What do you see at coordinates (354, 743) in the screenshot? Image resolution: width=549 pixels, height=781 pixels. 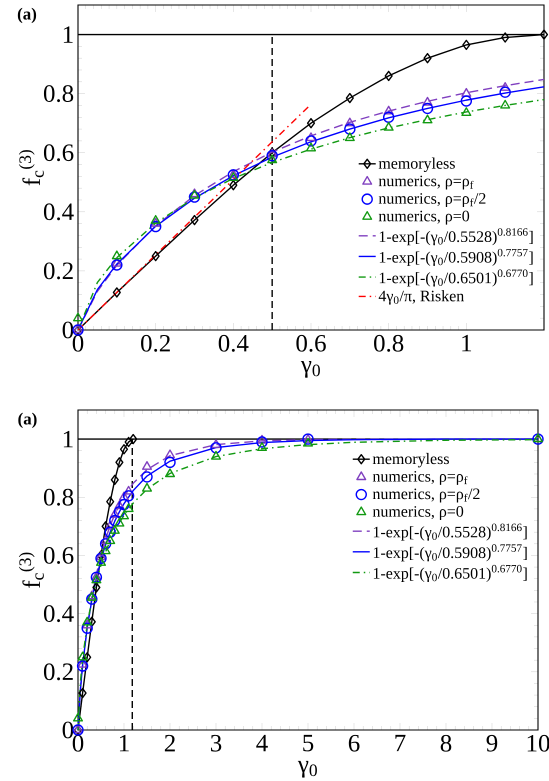 I see `x-tick-label: 6` at bounding box center [354, 743].